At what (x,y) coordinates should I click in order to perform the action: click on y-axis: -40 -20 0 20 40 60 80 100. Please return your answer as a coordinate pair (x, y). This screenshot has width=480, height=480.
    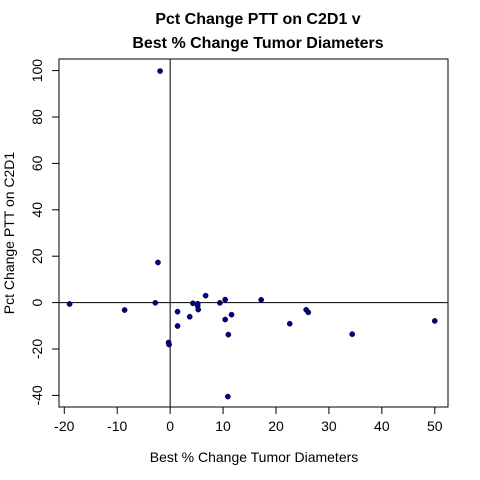
    Looking at the image, I should click on (44, 232).